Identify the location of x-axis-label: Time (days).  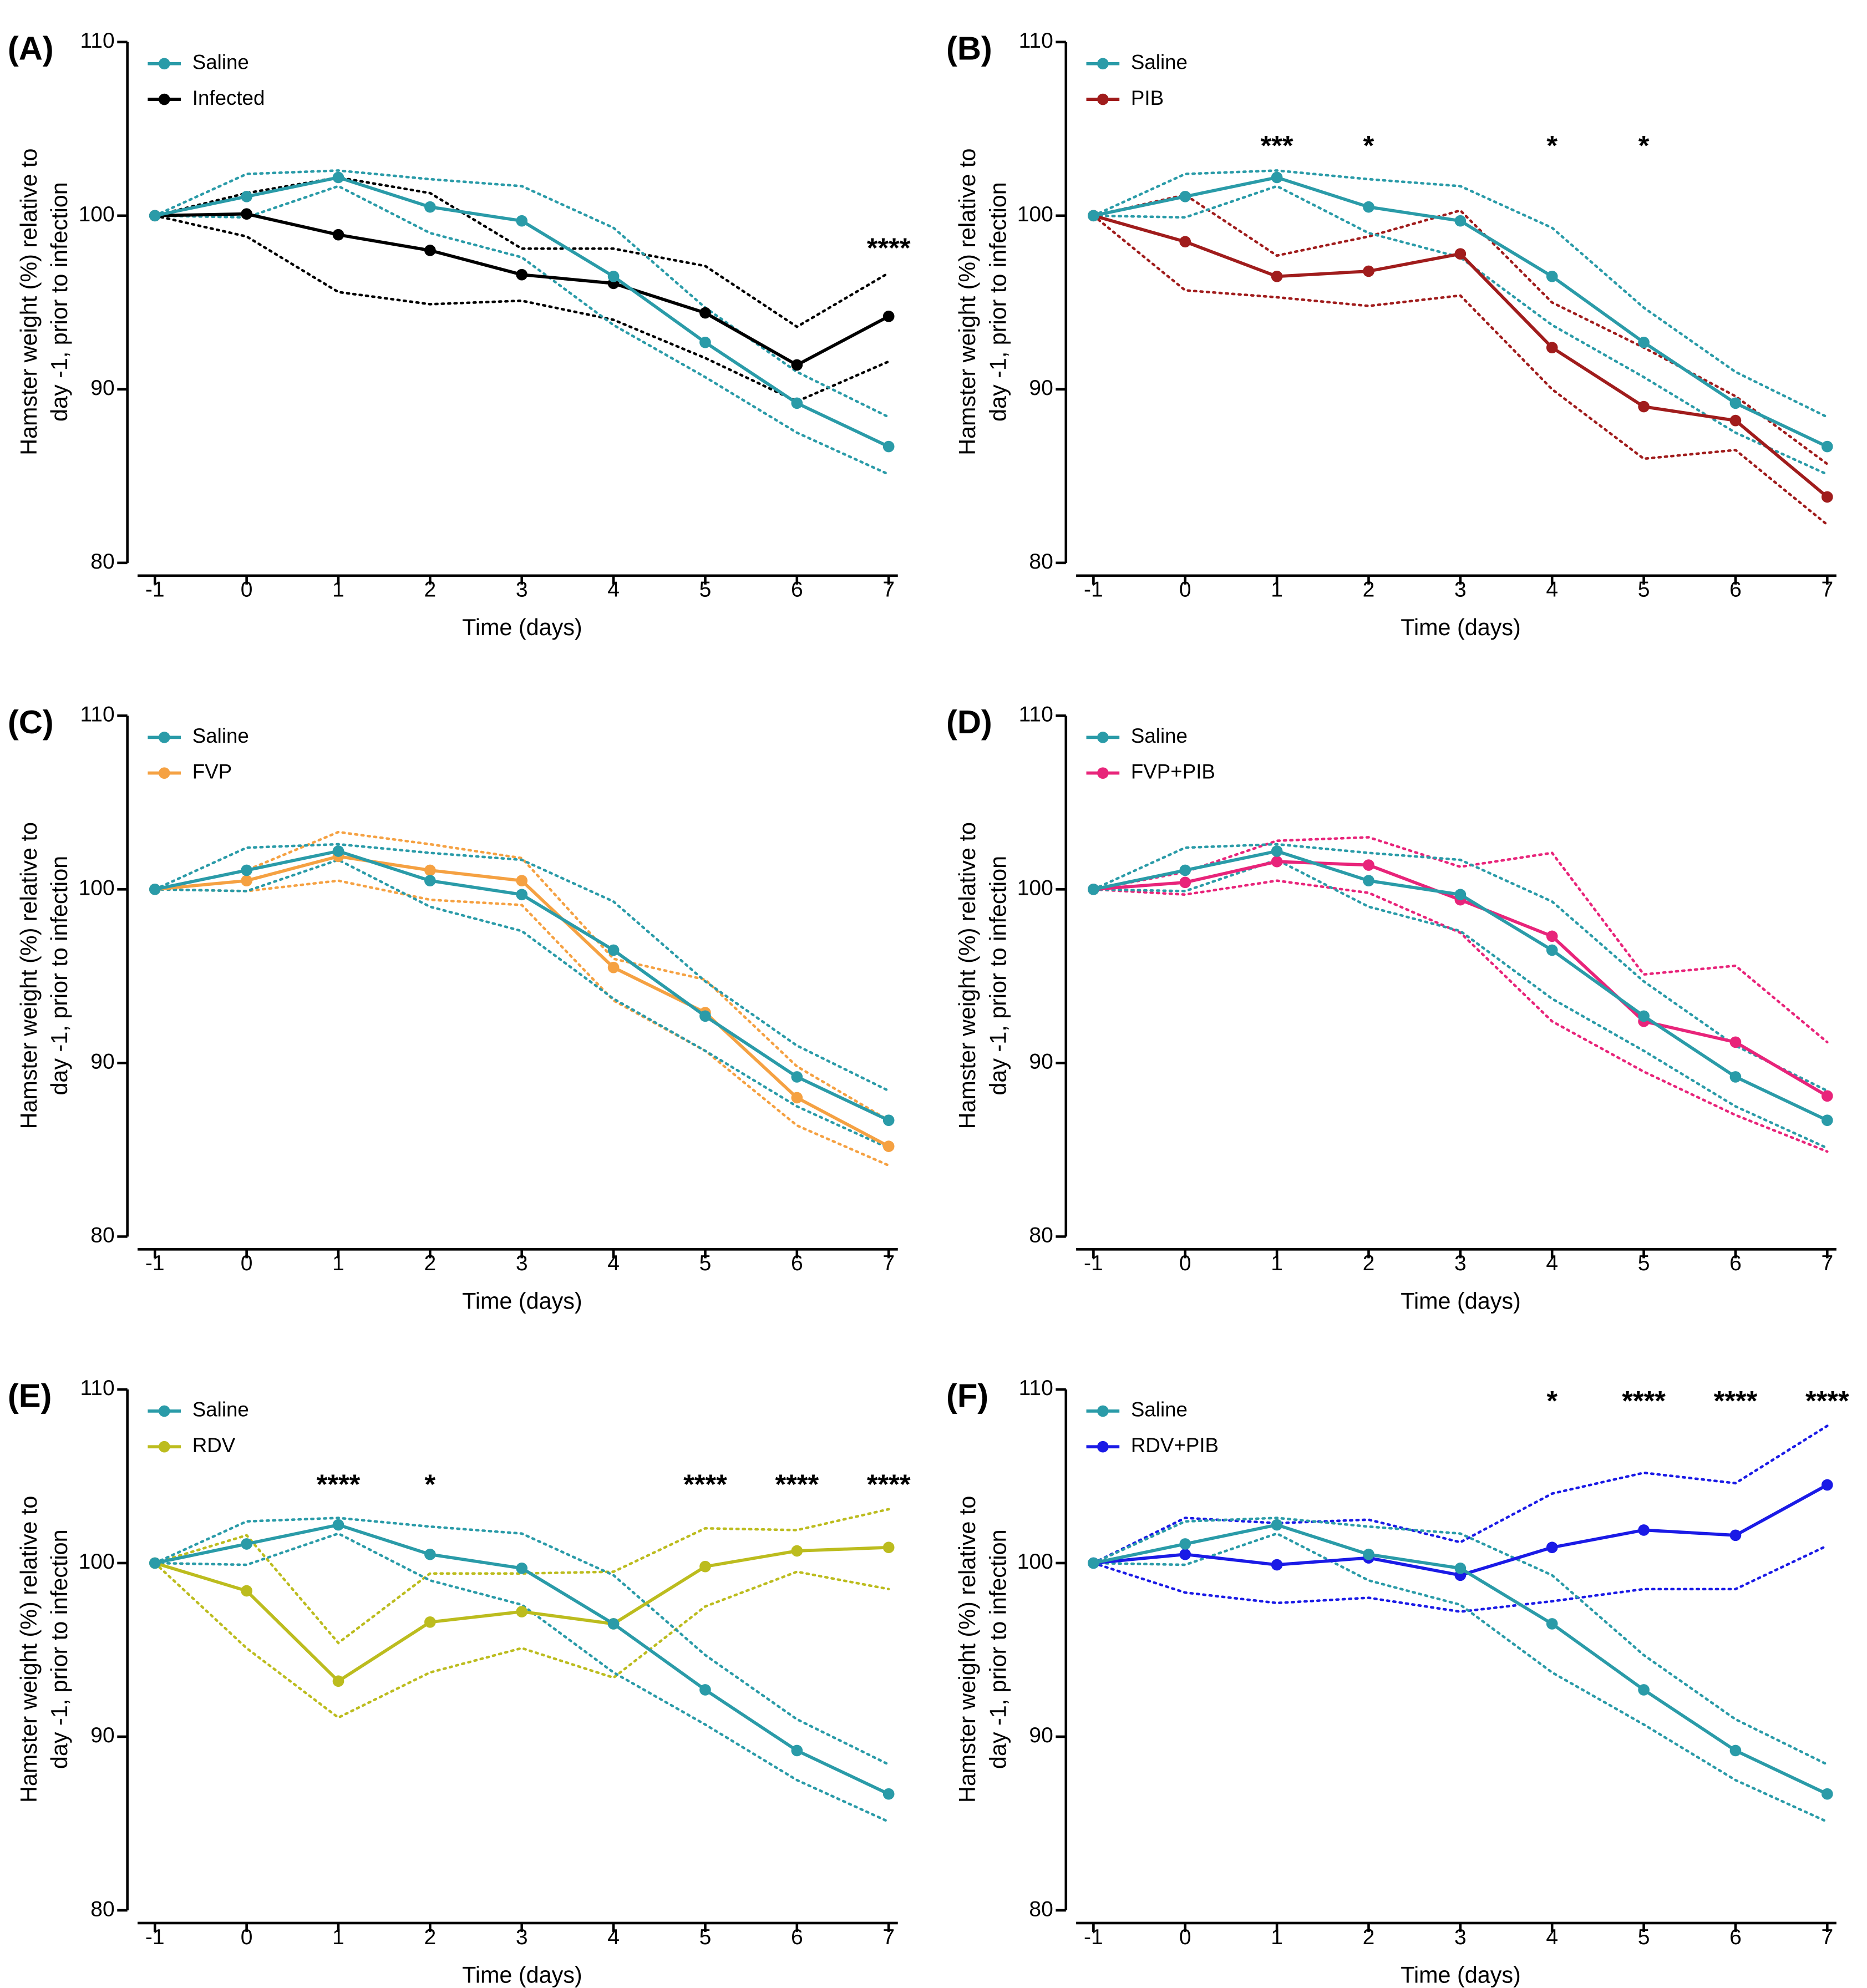
(1461, 1975).